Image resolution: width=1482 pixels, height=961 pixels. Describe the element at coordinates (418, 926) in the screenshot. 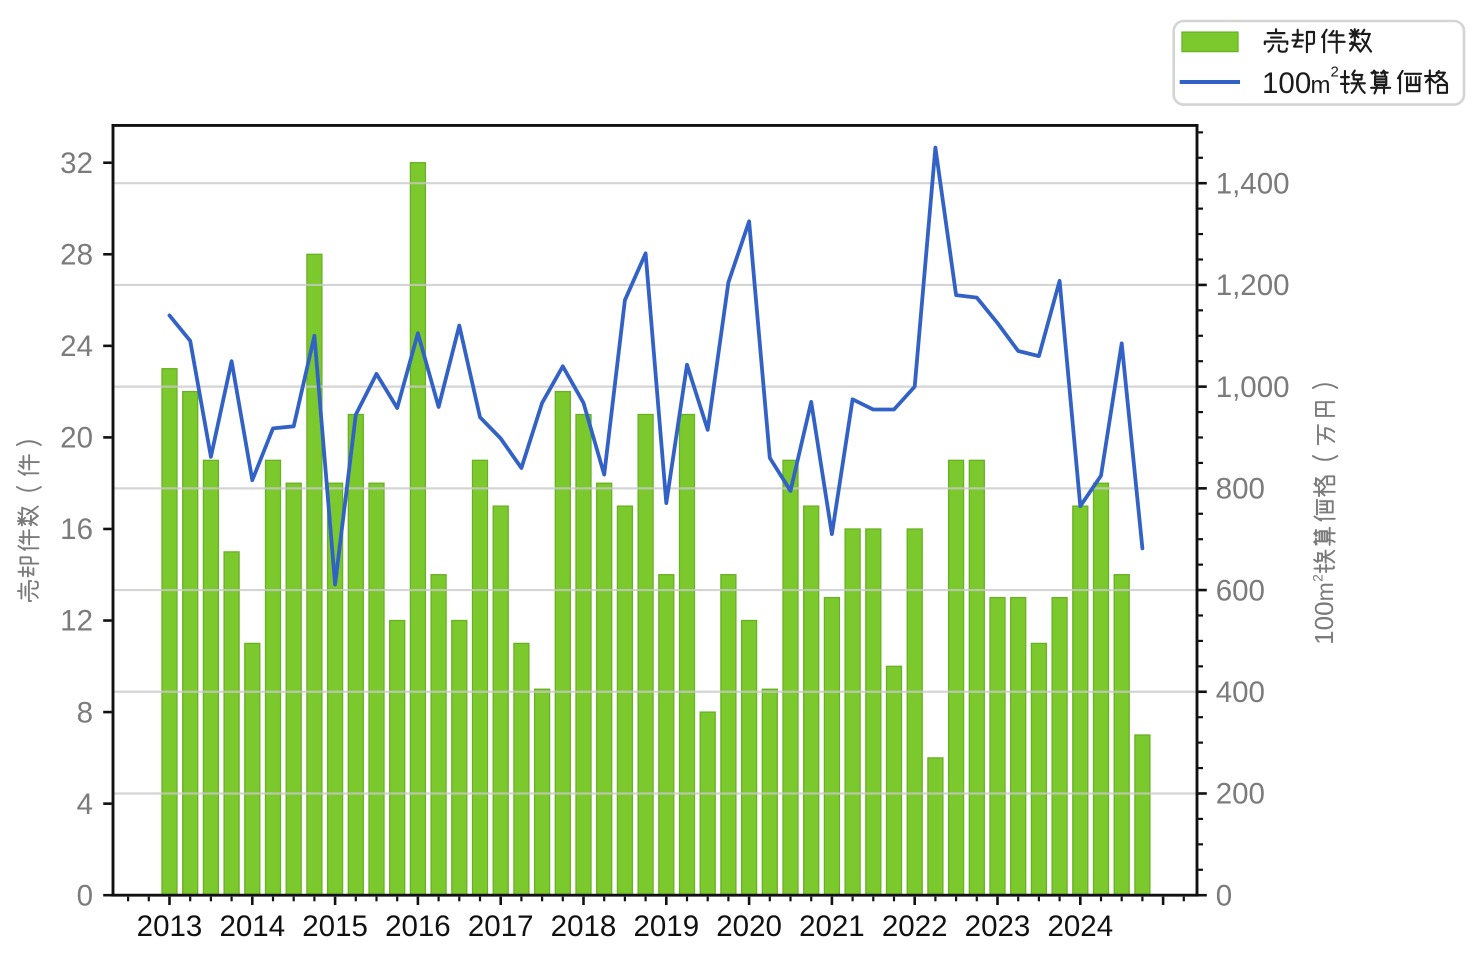

I see `svg-text: 2016` at that location.